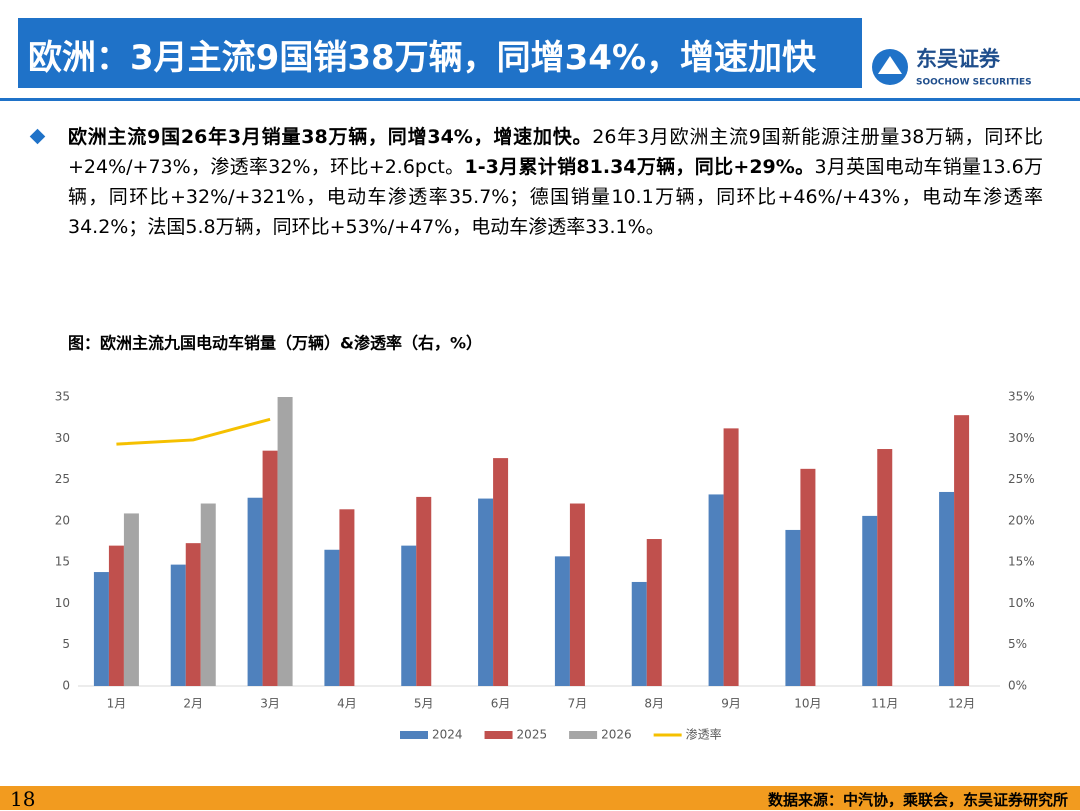 The height and width of the screenshot is (811, 1080). What do you see at coordinates (1021, 479) in the screenshot?
I see `y2-tick-label: 25%` at bounding box center [1021, 479].